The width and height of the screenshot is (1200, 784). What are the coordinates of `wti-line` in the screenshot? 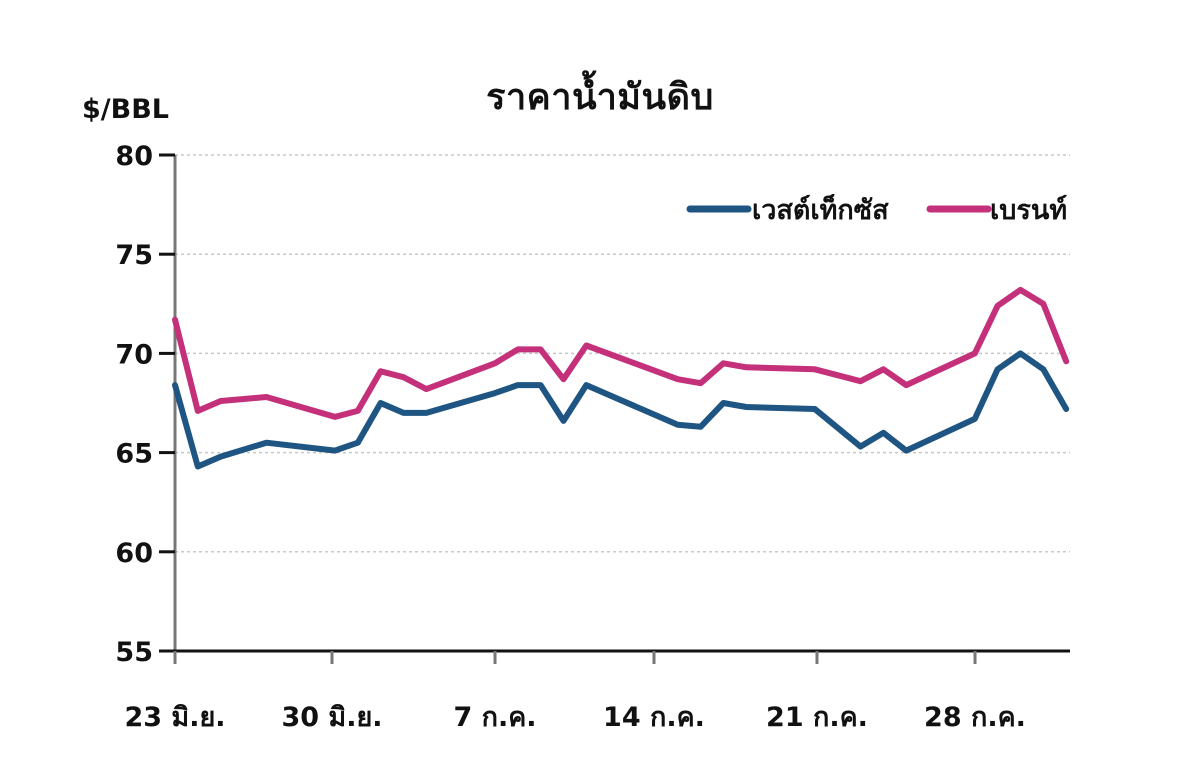 It's located at (621, 410).